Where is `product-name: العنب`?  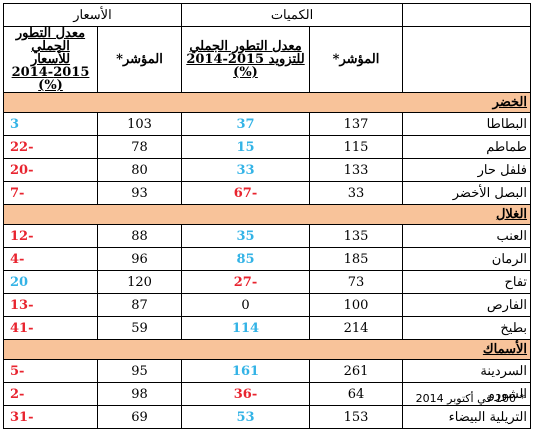
product-name: العنب is located at coordinates (467, 236).